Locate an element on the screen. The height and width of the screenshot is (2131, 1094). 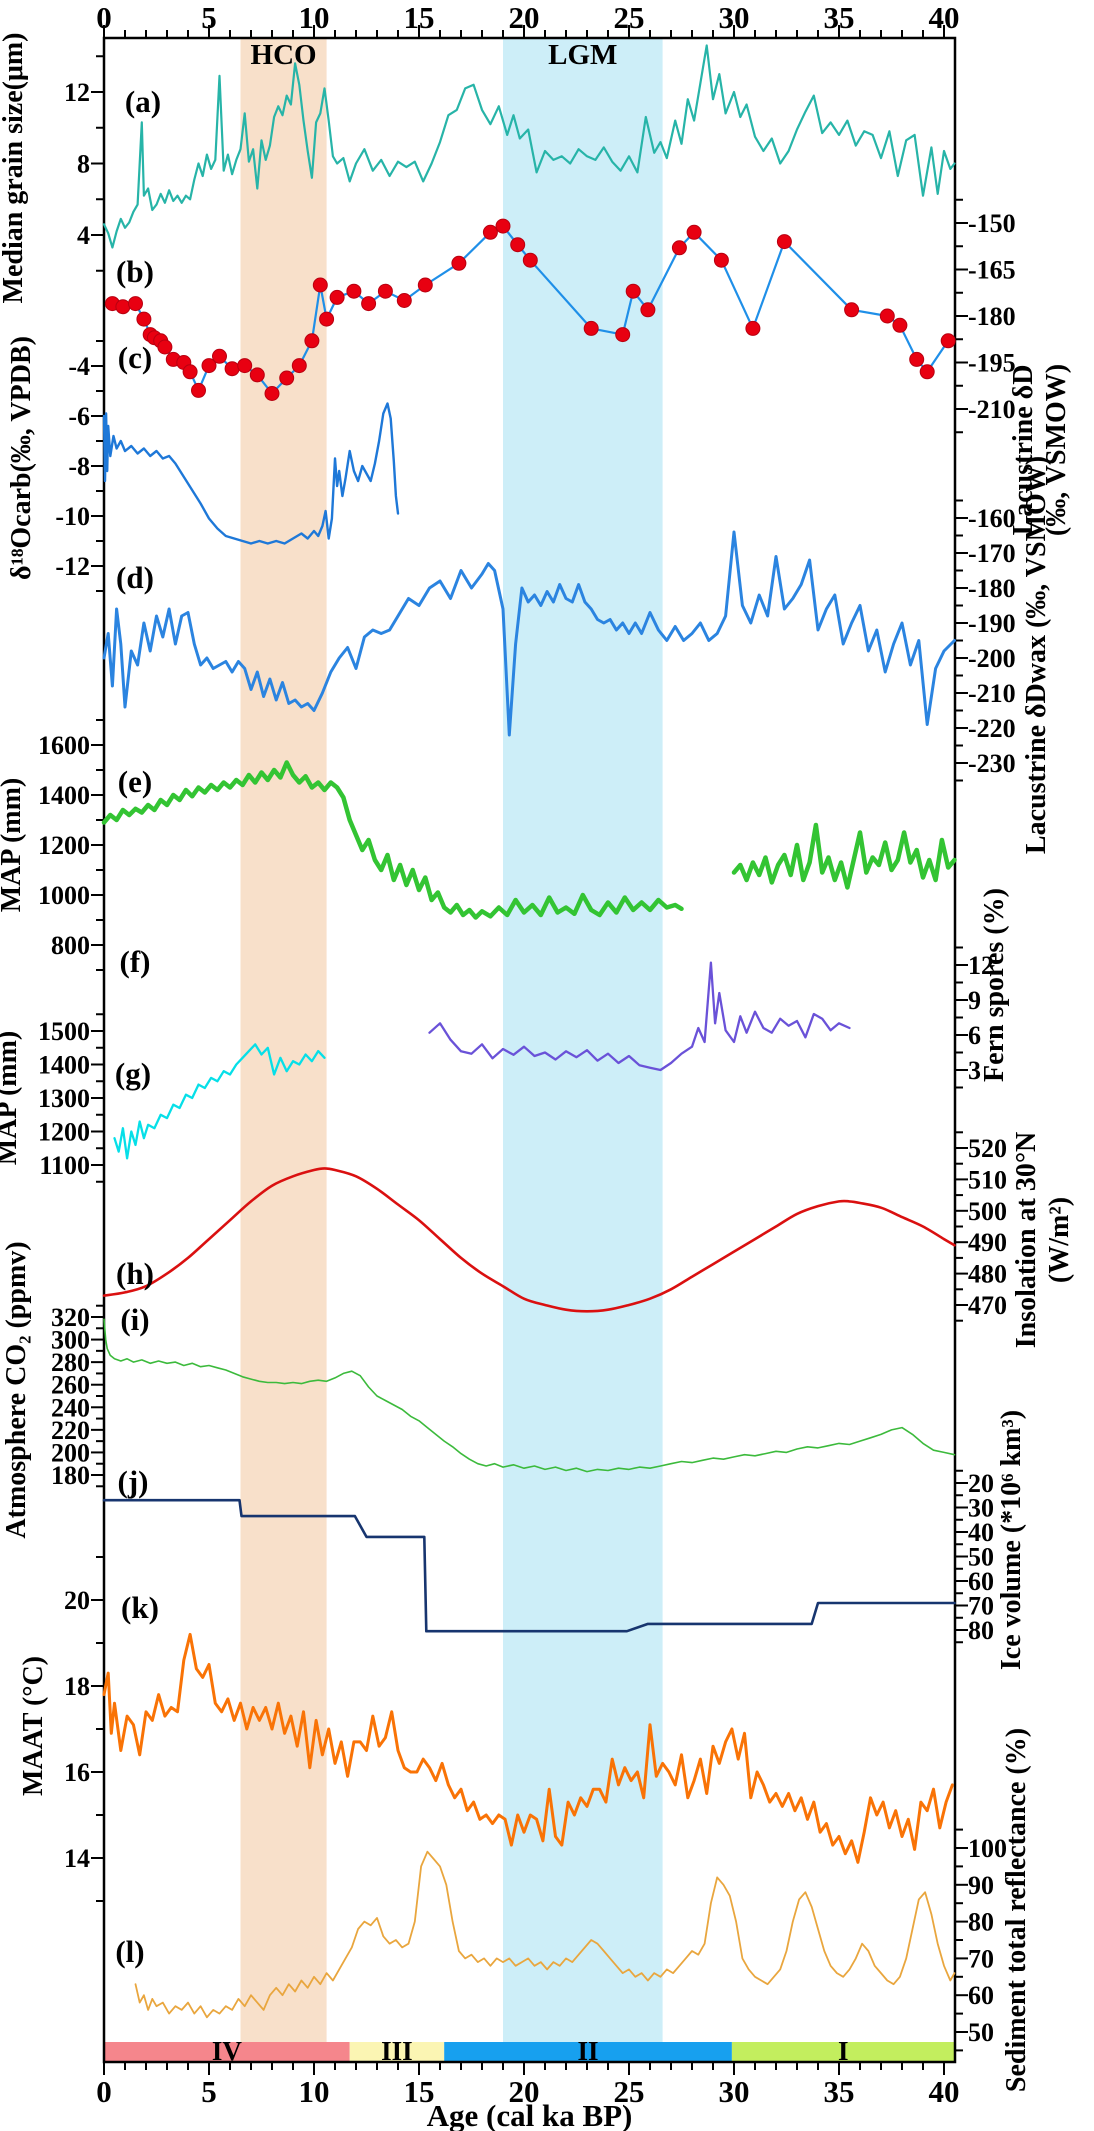
x-tick-label-top: 40 is located at coordinates (944, 17).